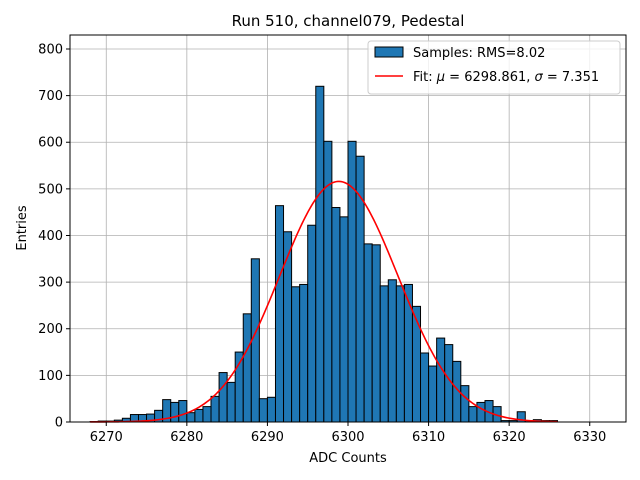 The width and height of the screenshot is (640, 480). I want to click on legend-fit-sigma-value: = 7.351, so click(571, 77).